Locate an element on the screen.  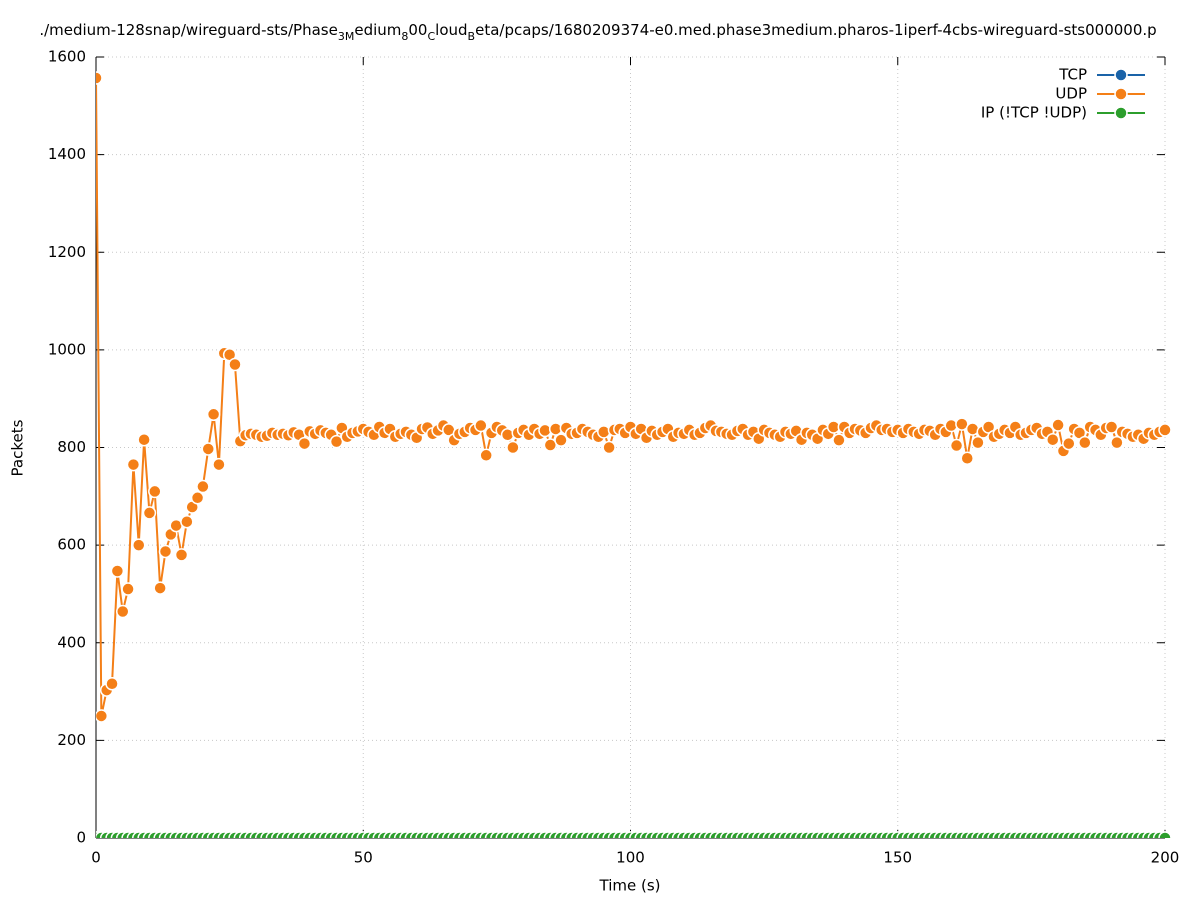
title-subscript: B is located at coordinates (472, 36).